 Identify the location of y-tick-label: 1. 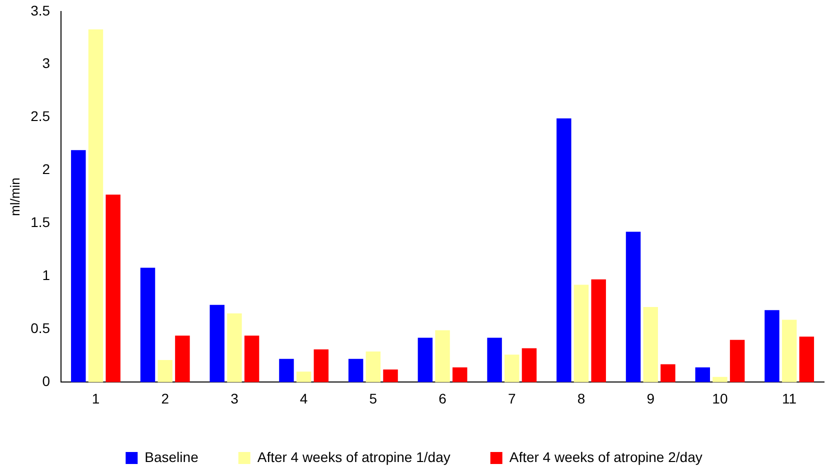
(46, 275).